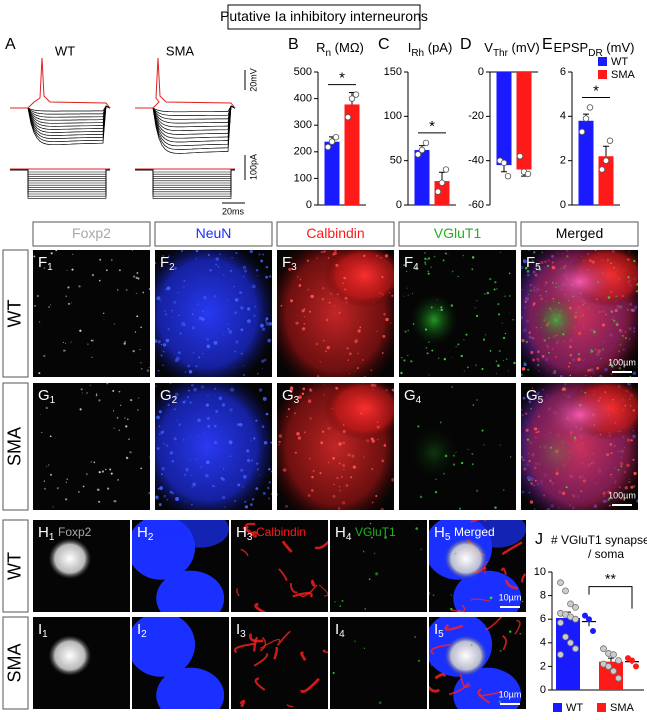 Image resolution: width=647 pixels, height=720 pixels. I want to click on micrograph, so click(180, 566).